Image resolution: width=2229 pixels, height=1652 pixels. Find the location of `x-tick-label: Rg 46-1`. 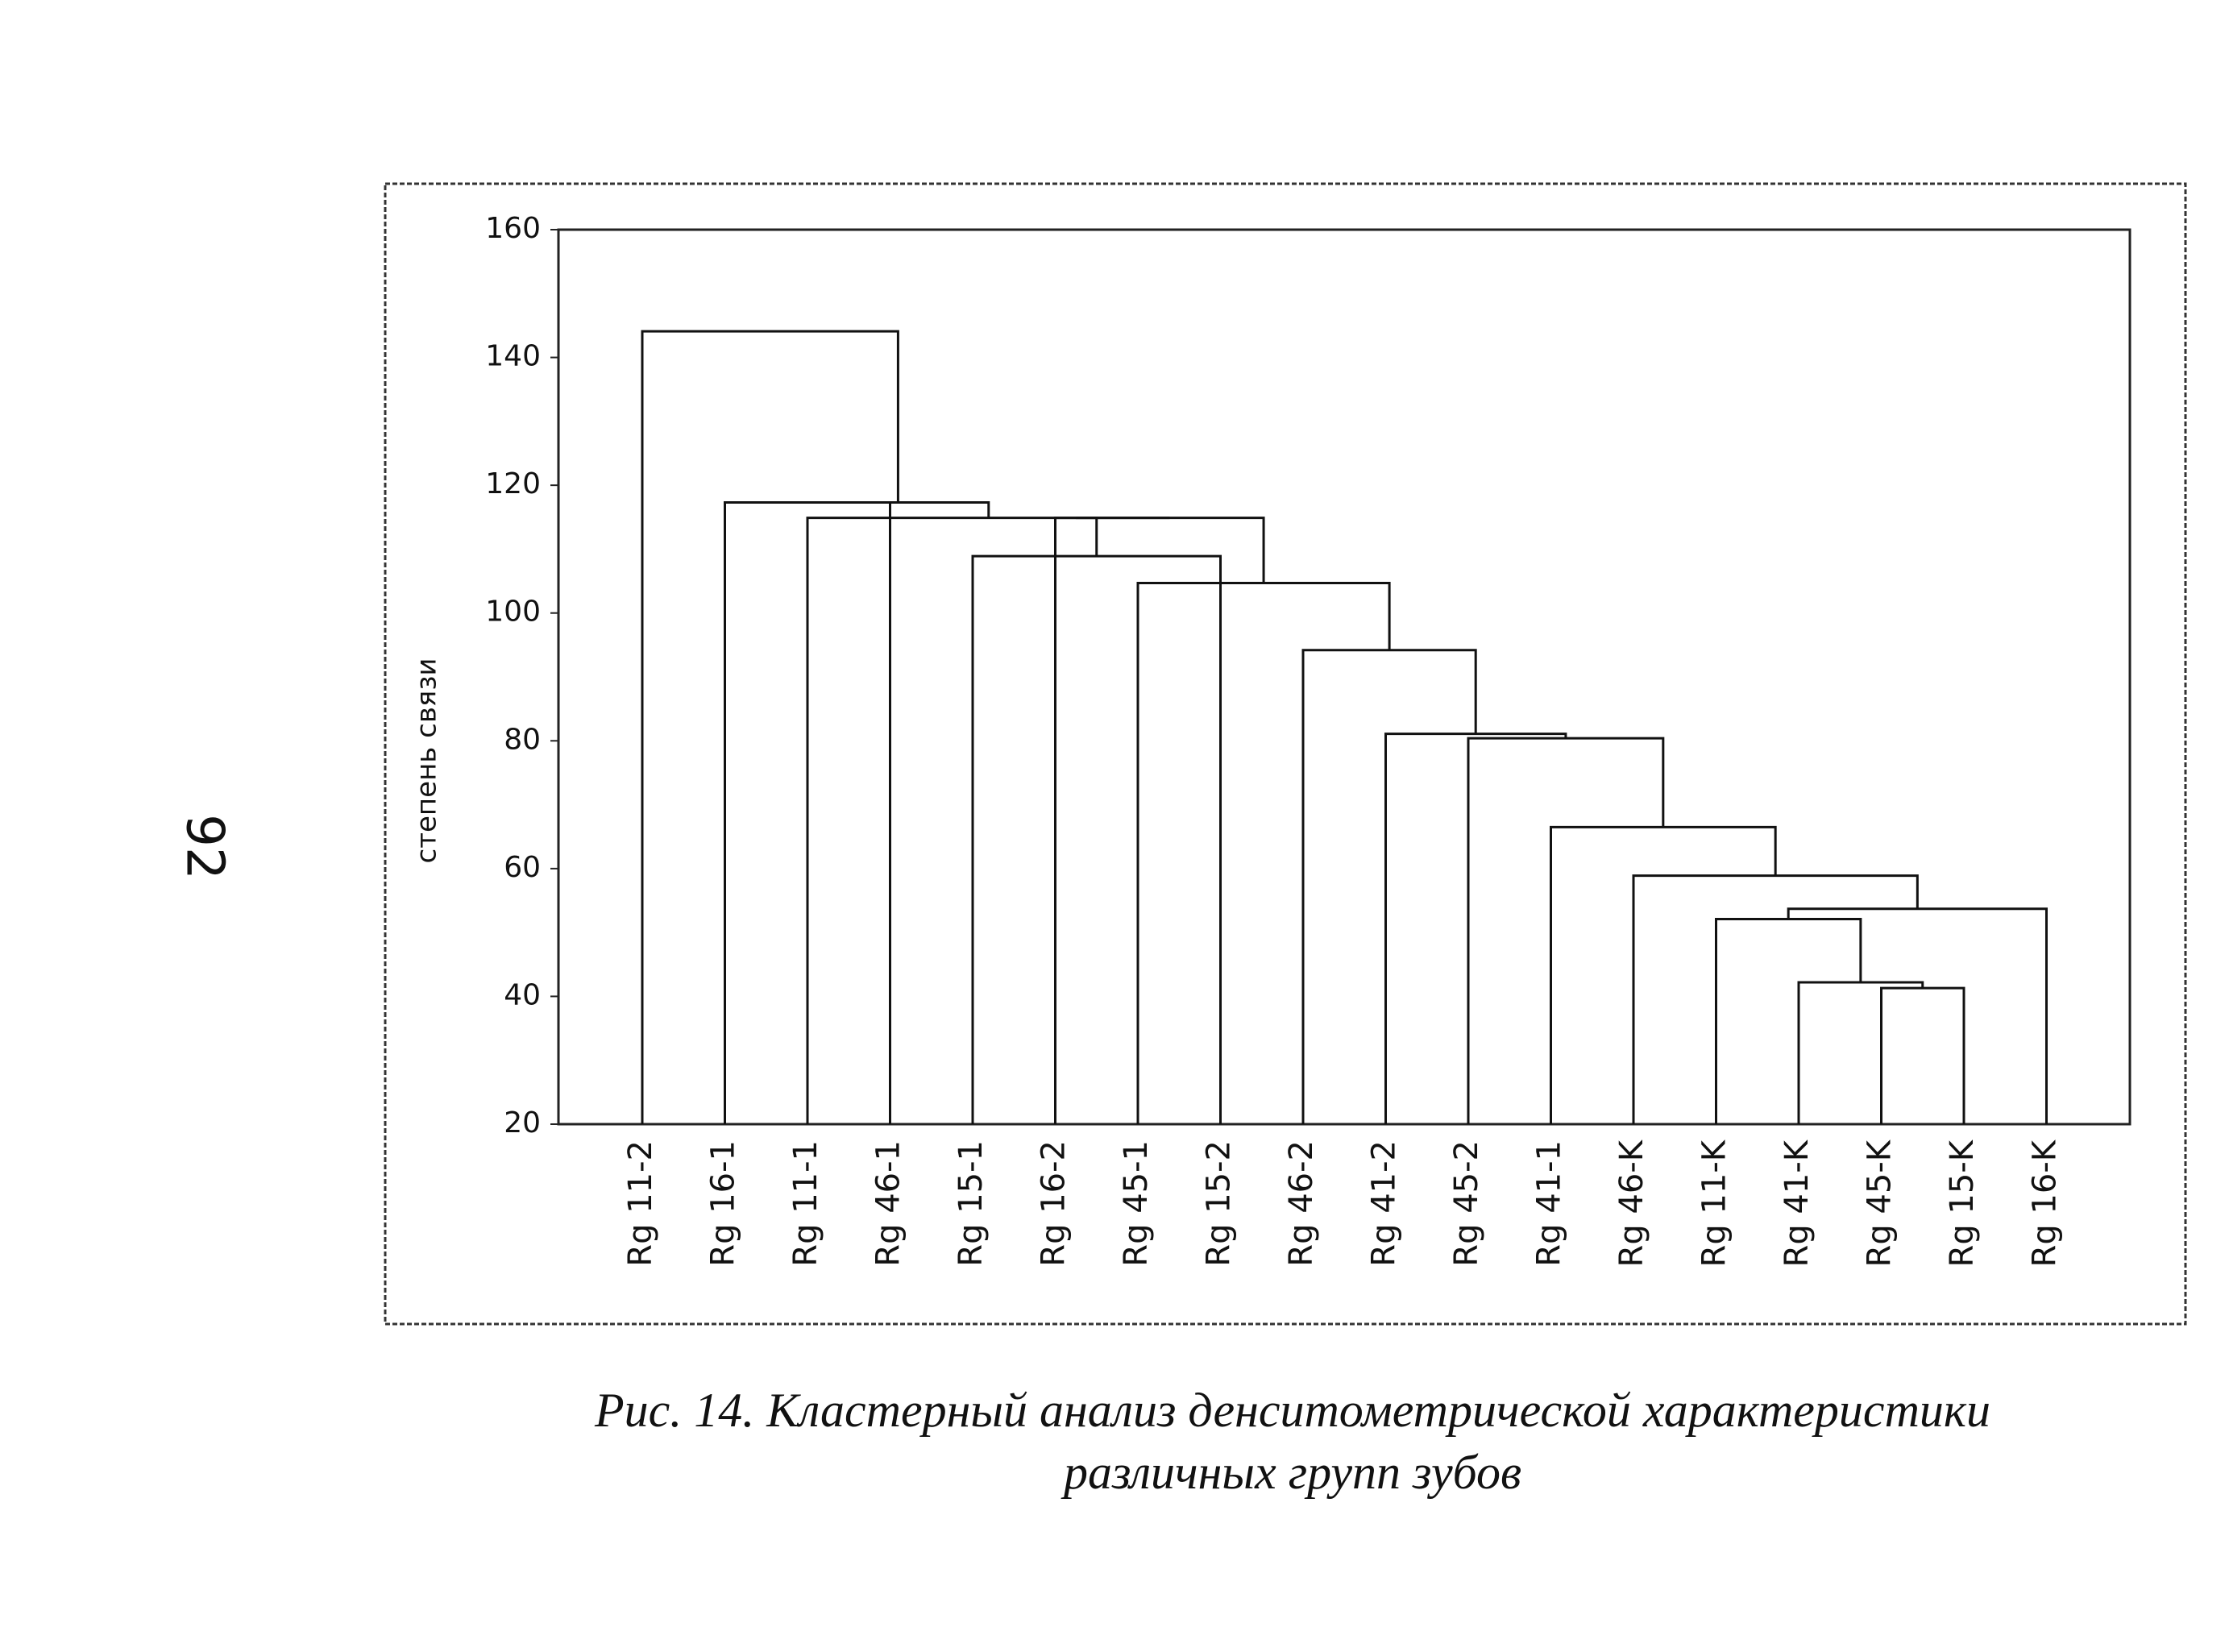

x-tick-label: Rg 46-1 is located at coordinates (888, 1203).